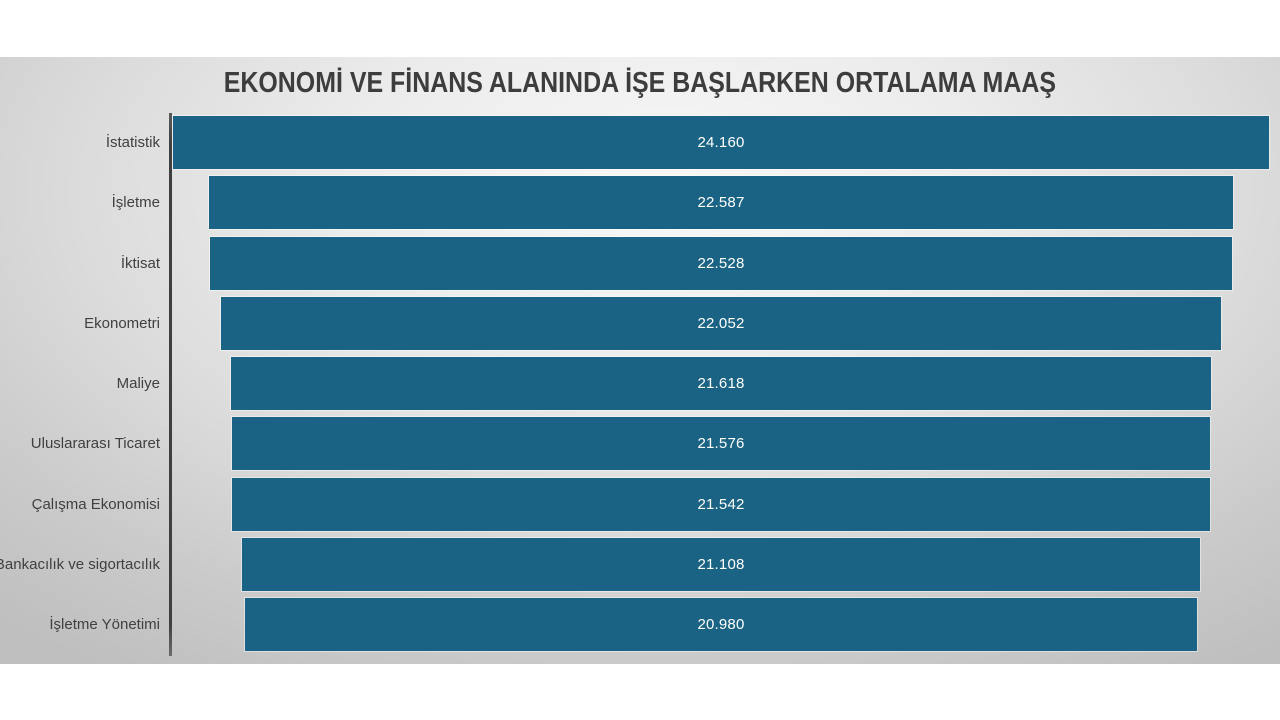 The image size is (1280, 720). What do you see at coordinates (80, 565) in the screenshot?
I see `category-label: Bankacılık ve sigortacılık` at bounding box center [80, 565].